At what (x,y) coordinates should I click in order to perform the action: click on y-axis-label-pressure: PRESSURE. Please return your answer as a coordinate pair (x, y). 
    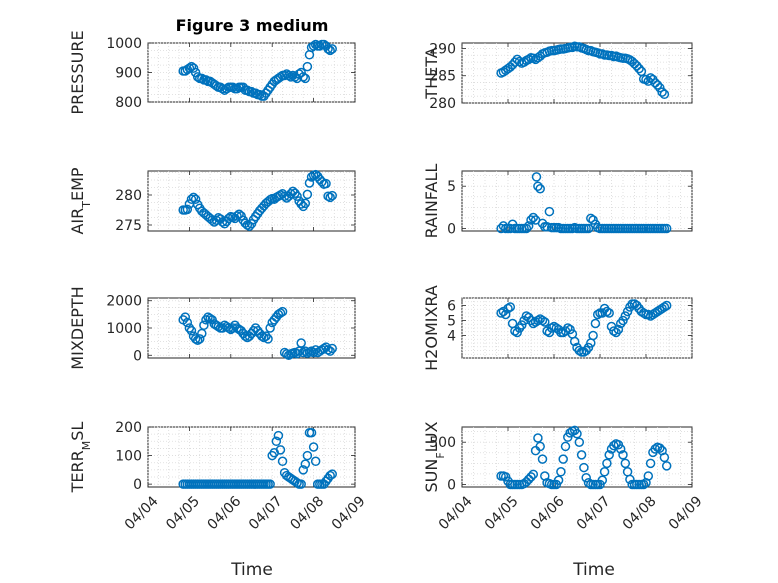
    Looking at the image, I should click on (77, 72).